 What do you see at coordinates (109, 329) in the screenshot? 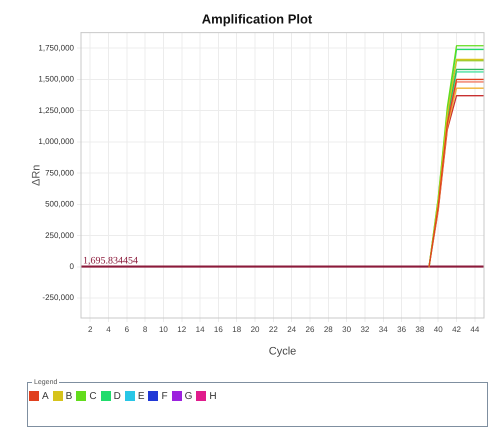
I see `x-tick-label: 4` at bounding box center [109, 329].